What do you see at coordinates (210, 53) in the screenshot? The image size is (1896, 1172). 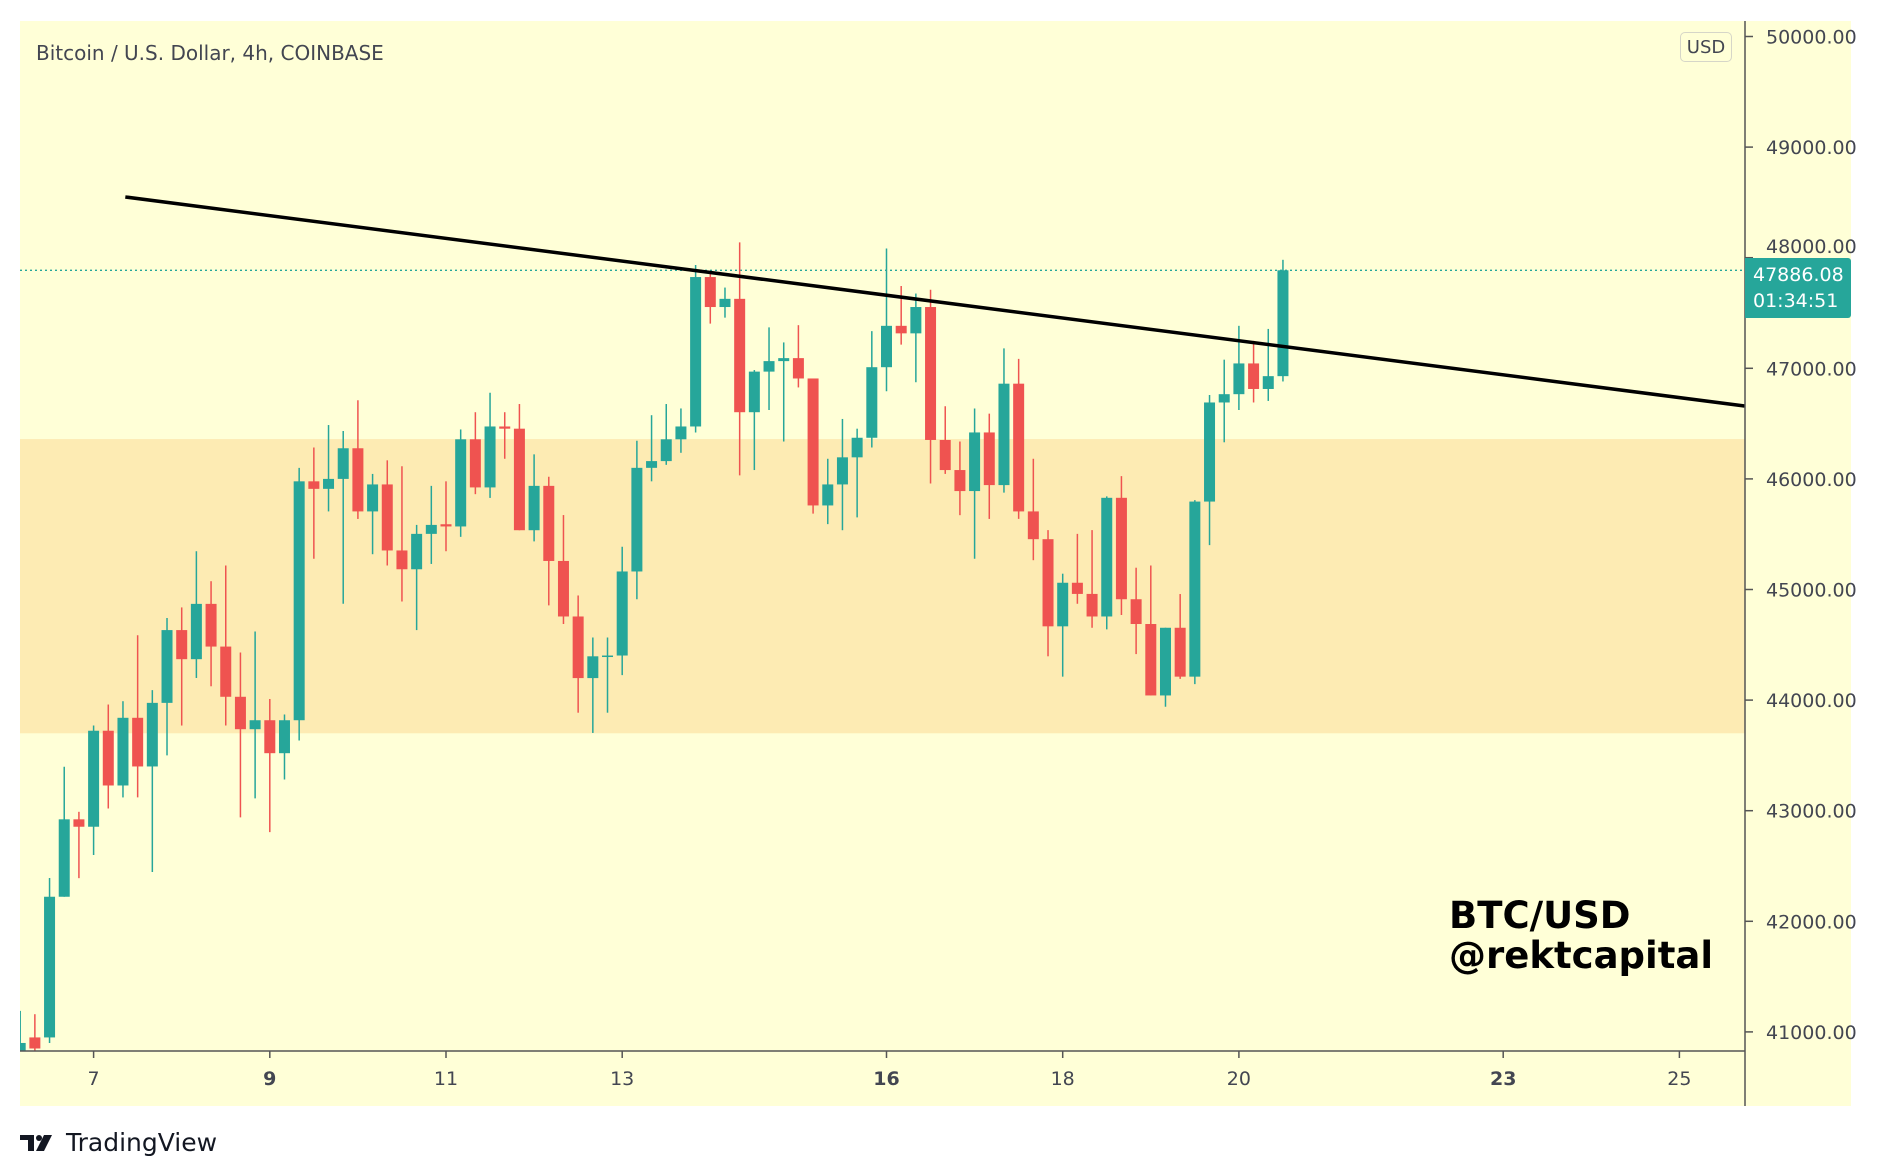 I see `chart-title: Bitcoin / U.S. Dollar, 4h, COINBASE` at bounding box center [210, 53].